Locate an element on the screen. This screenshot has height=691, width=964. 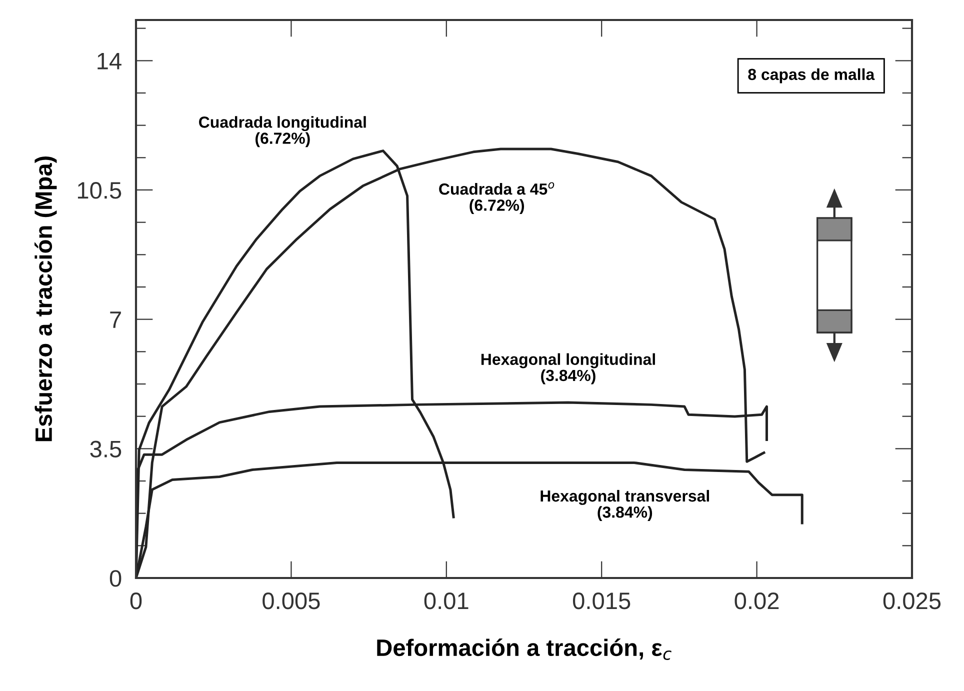
x-axis-title: Deformación a tracción, ε$_{c}$ is located at coordinates (524, 649).